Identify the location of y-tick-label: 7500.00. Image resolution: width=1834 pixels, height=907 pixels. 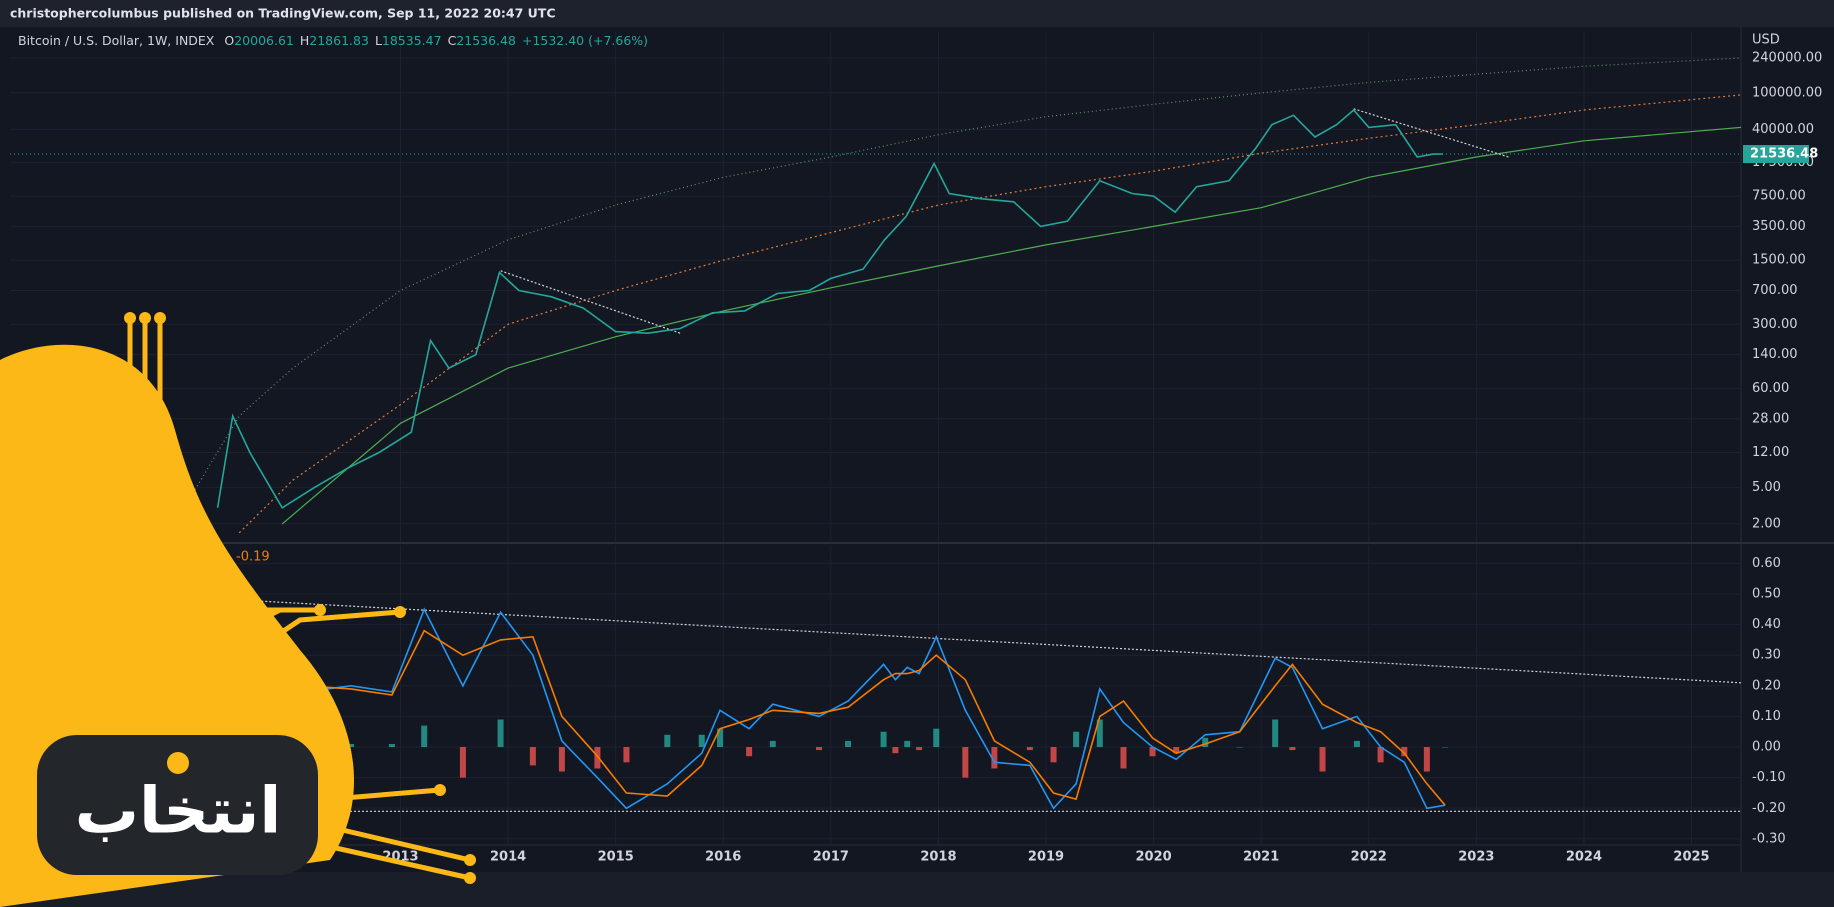
(1779, 196).